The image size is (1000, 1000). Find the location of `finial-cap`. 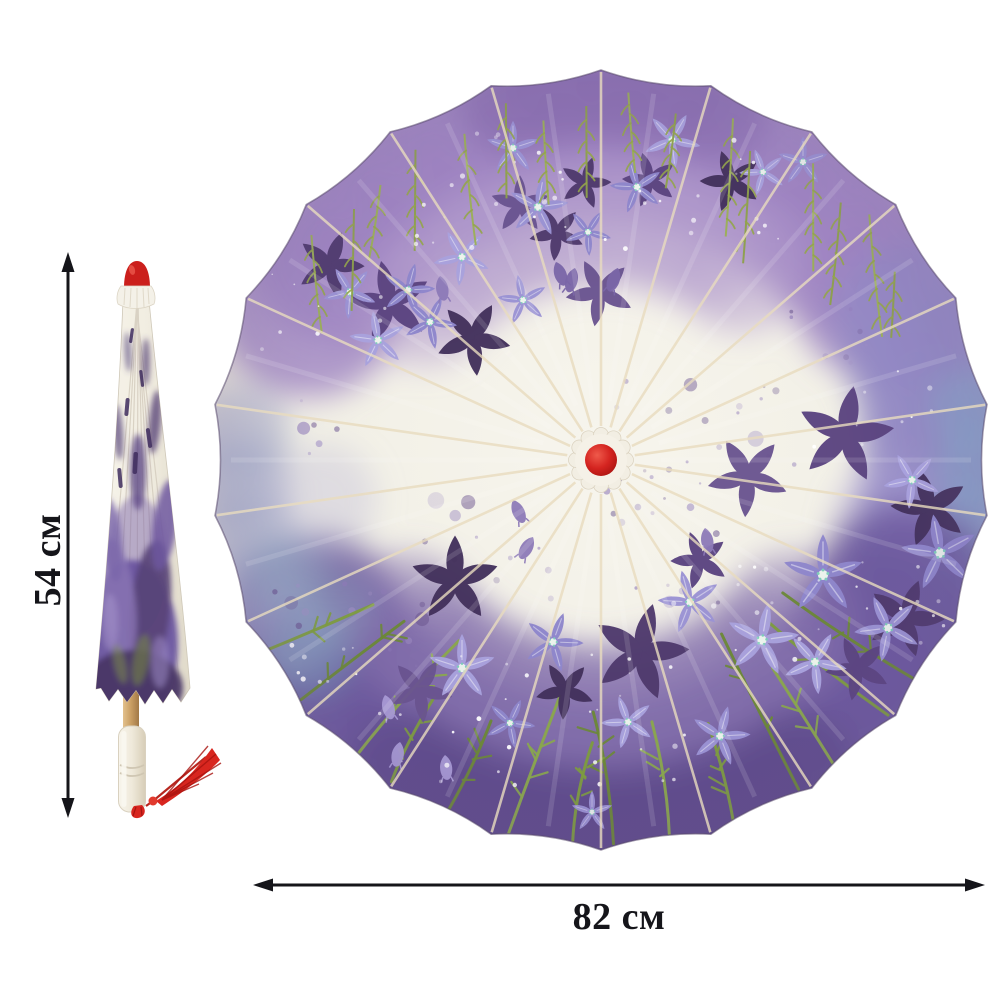

finial-cap is located at coordinates (137, 274).